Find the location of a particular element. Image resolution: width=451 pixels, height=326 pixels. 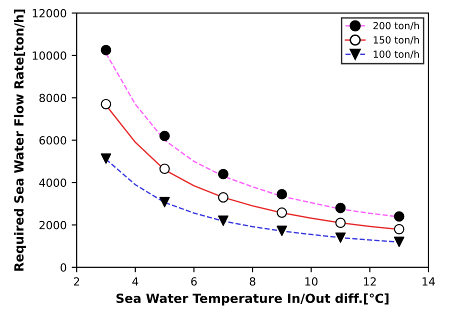

legend-label: 150 ton/h is located at coordinates (396, 40).